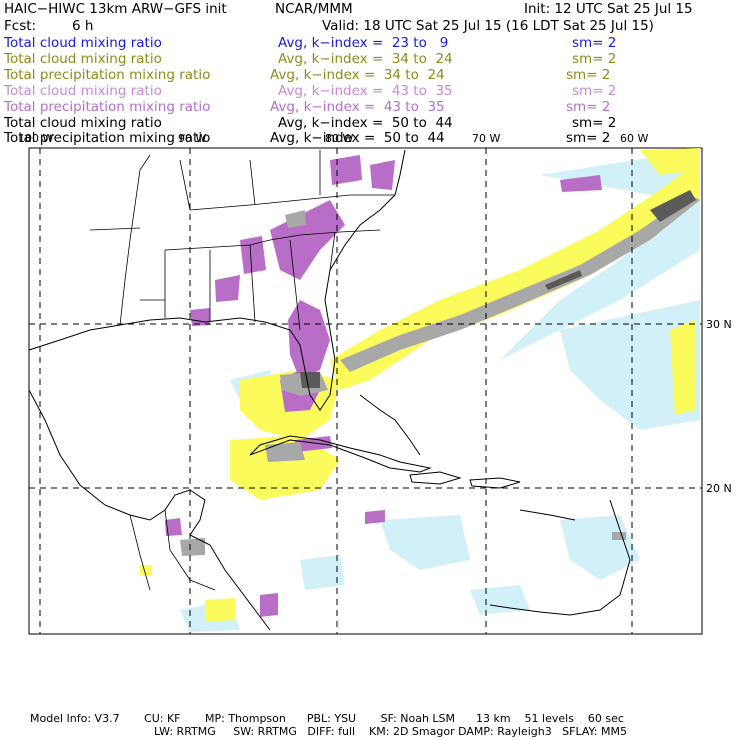 This screenshot has height=740, width=740. Describe the element at coordinates (719, 488) in the screenshot. I see `lat-label-20n: 20 N` at that location.